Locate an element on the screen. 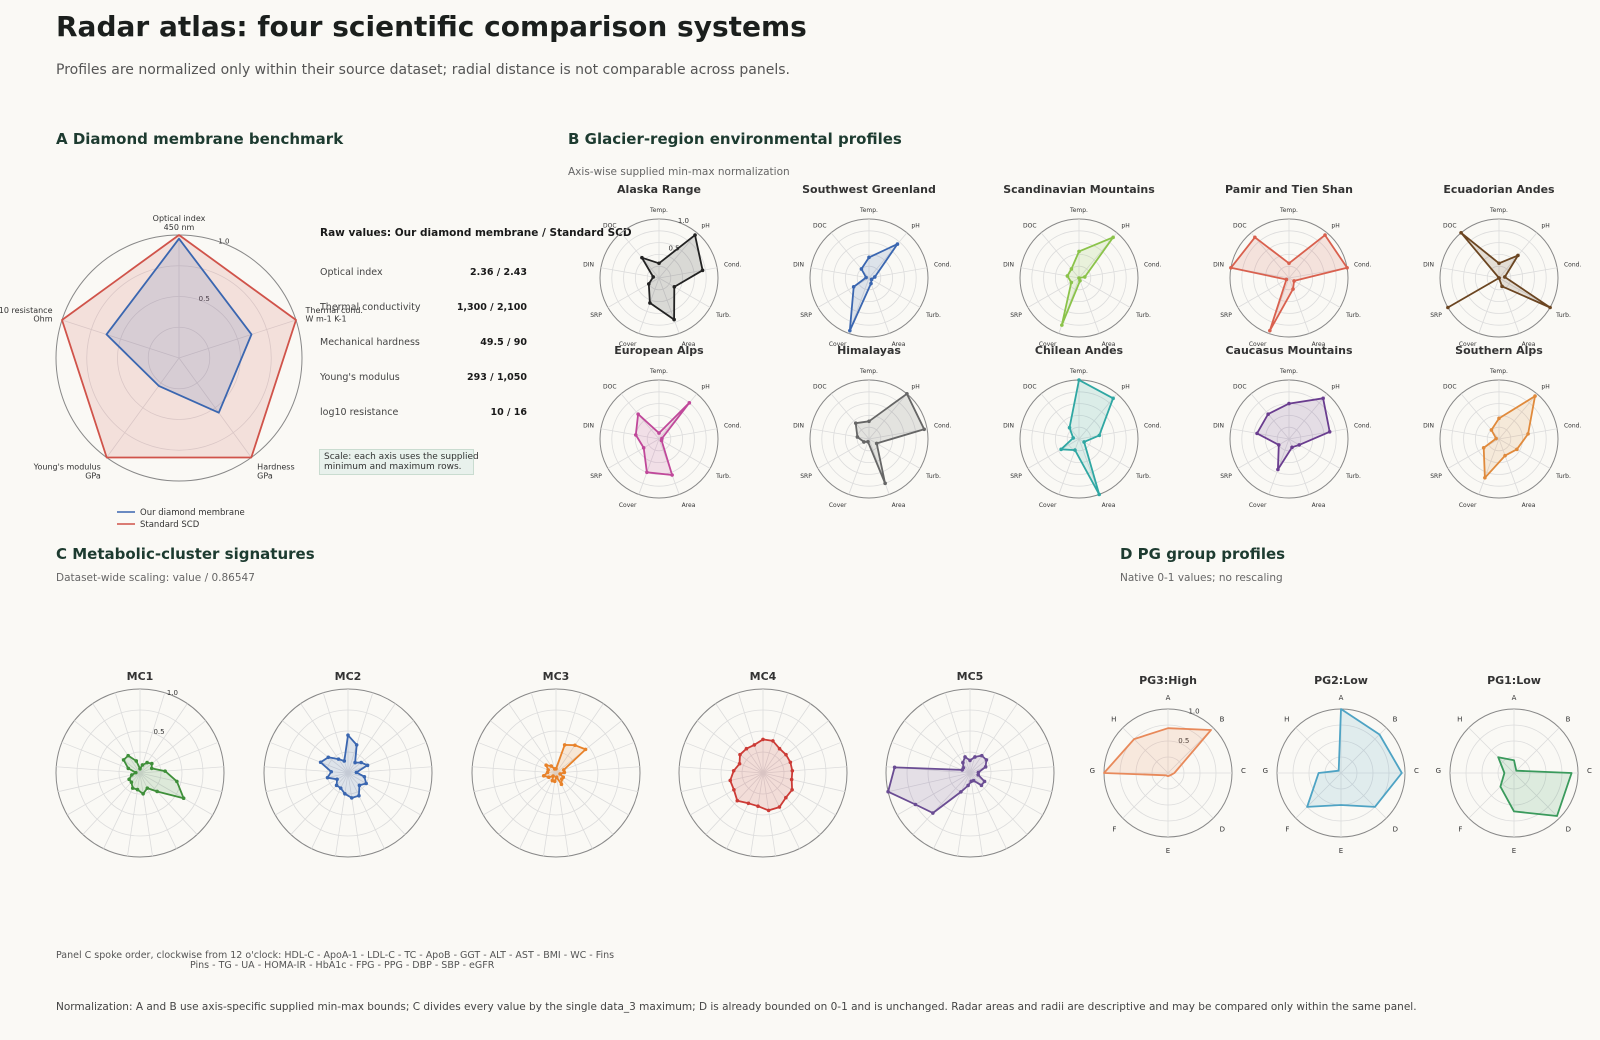 The height and width of the screenshot is (1040, 1600). axis-label-line: H is located at coordinates (1459, 719).